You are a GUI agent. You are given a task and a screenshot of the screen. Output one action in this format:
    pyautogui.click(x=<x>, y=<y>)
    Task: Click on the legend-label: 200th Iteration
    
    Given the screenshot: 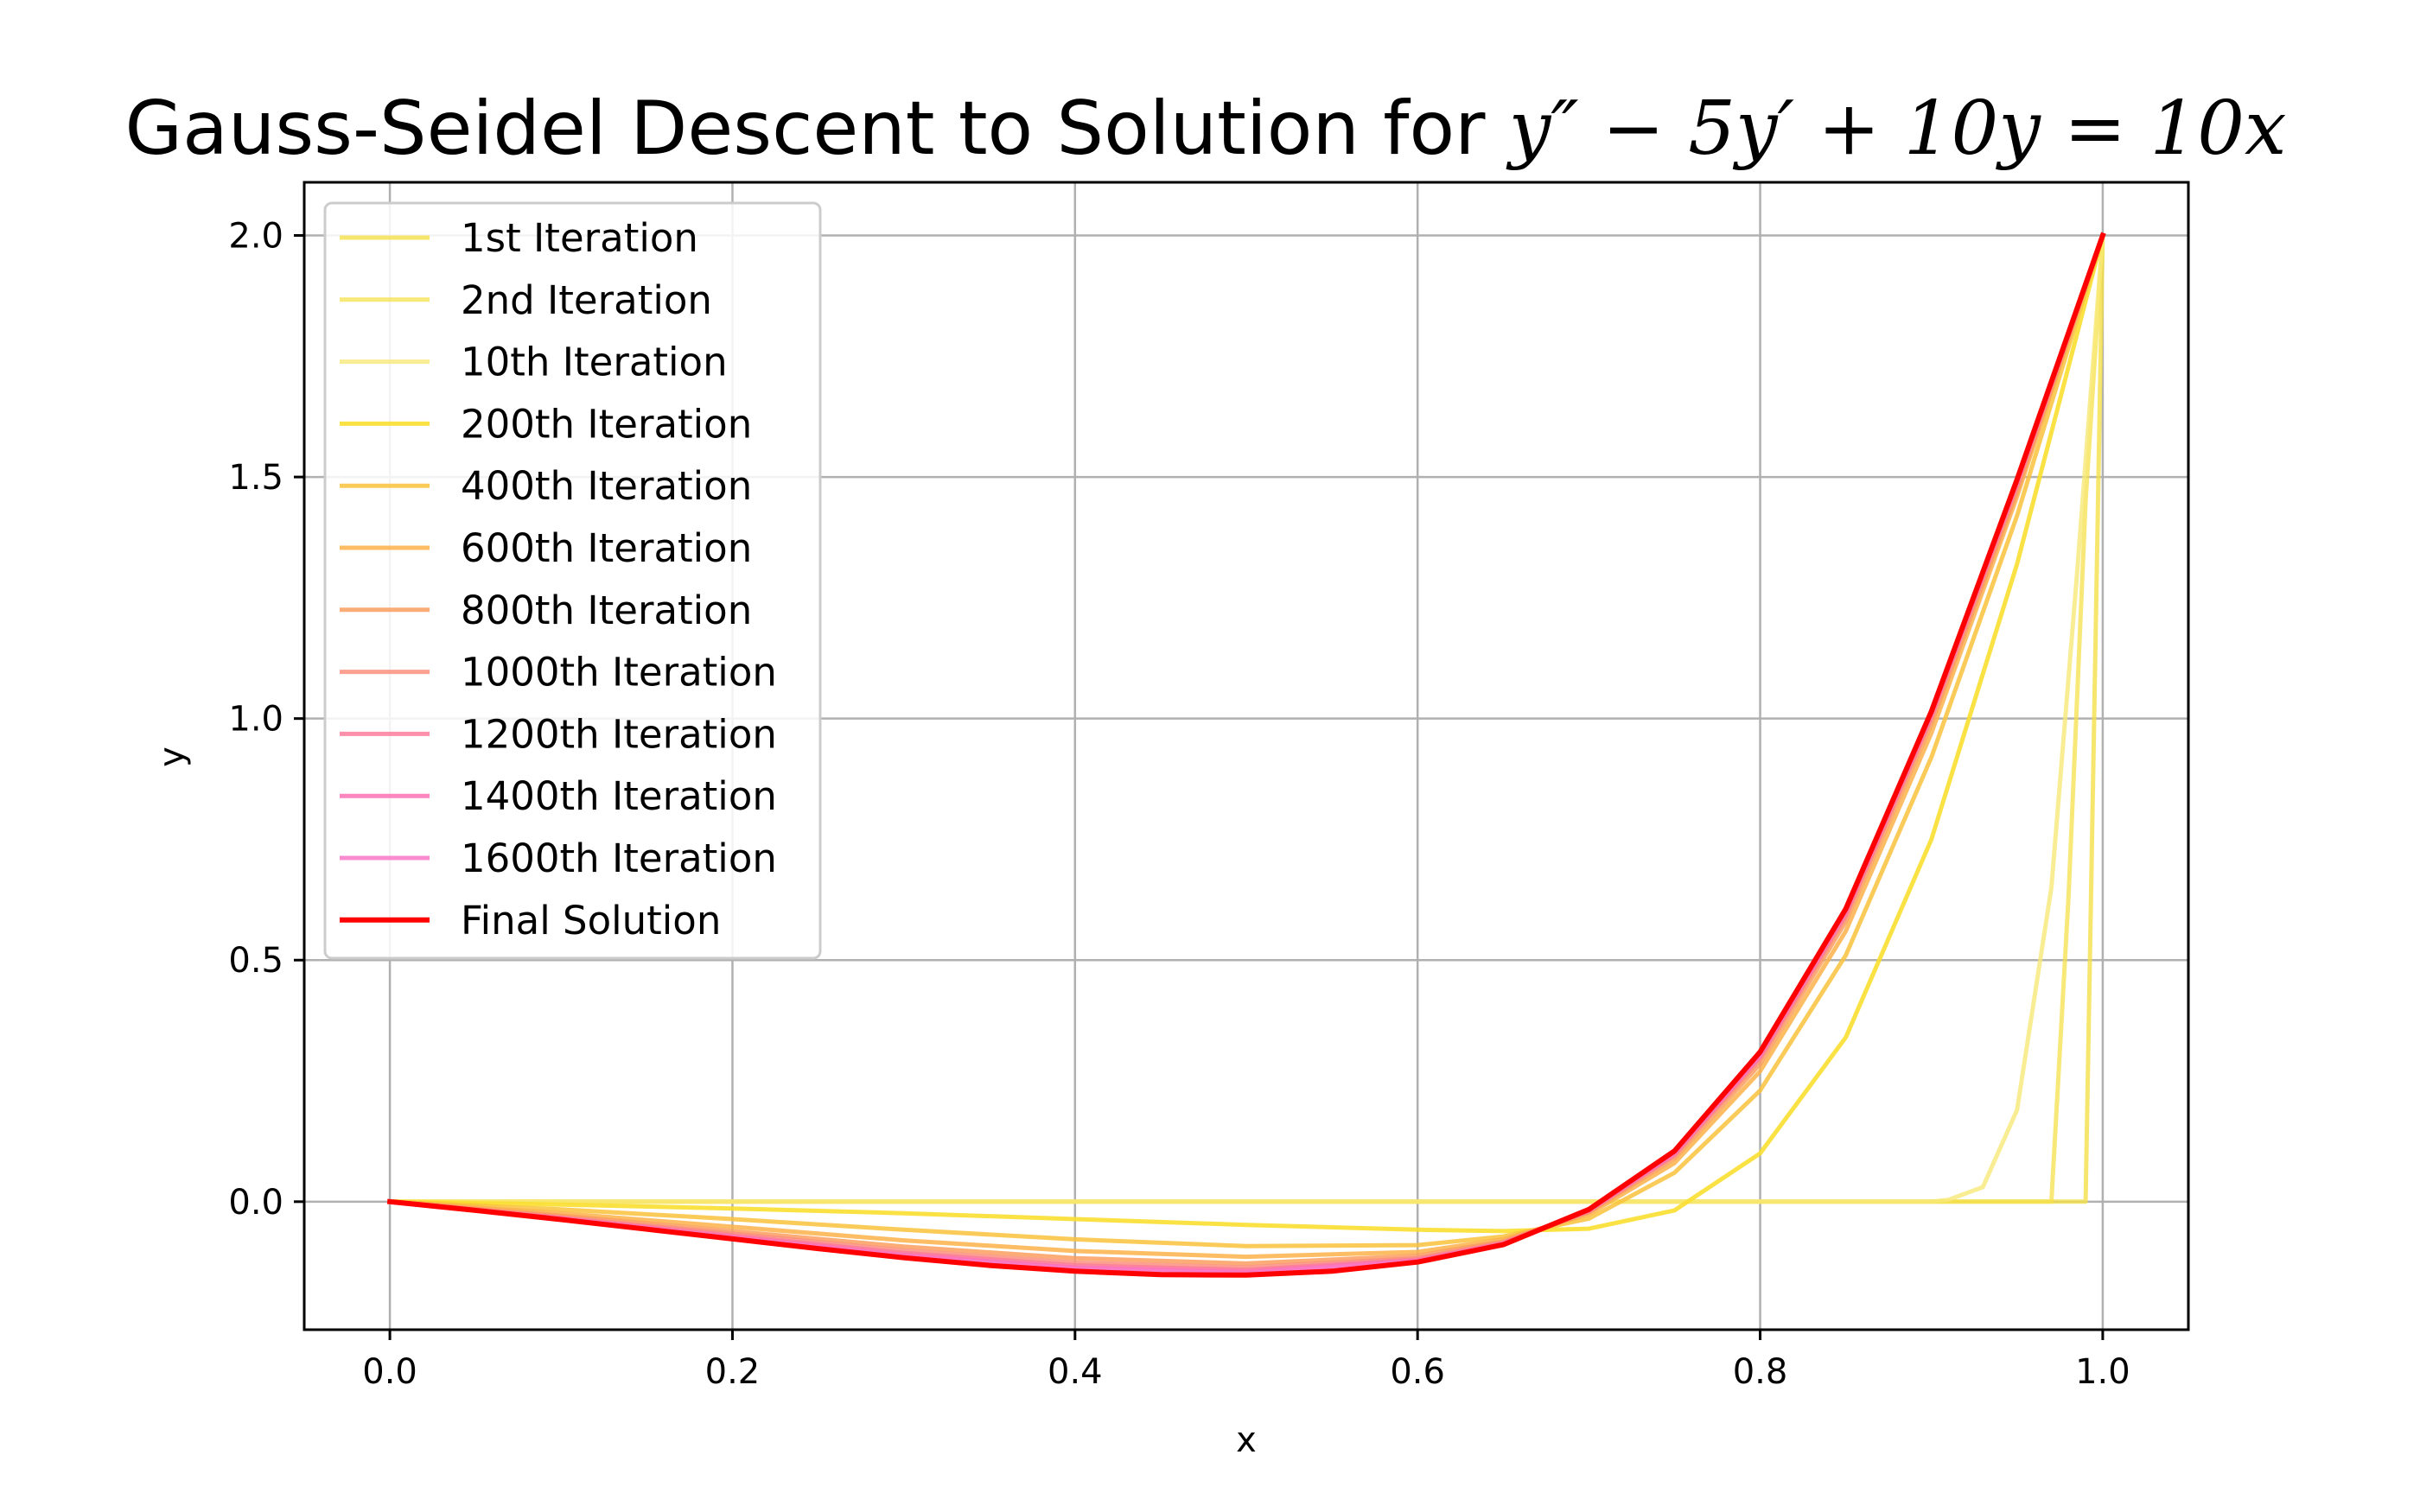 What is the action you would take?
    pyautogui.click(x=606, y=424)
    